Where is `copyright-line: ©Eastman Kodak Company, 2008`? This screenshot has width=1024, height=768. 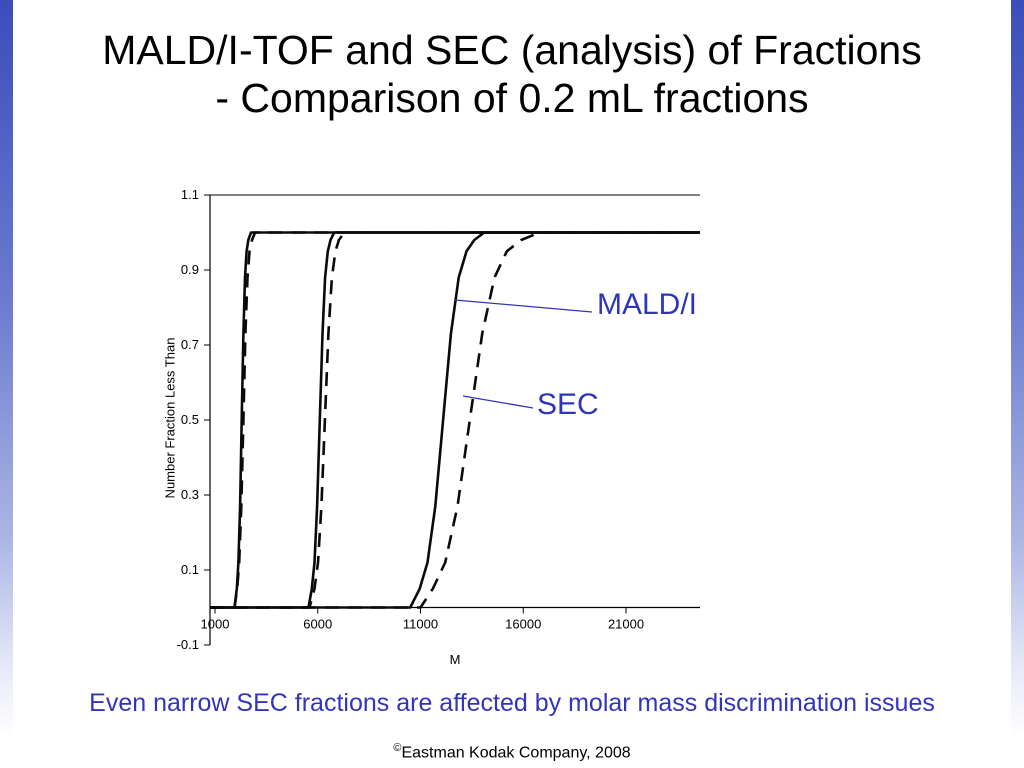
copyright-line: ©Eastman Kodak Company, 2008 is located at coordinates (512, 752).